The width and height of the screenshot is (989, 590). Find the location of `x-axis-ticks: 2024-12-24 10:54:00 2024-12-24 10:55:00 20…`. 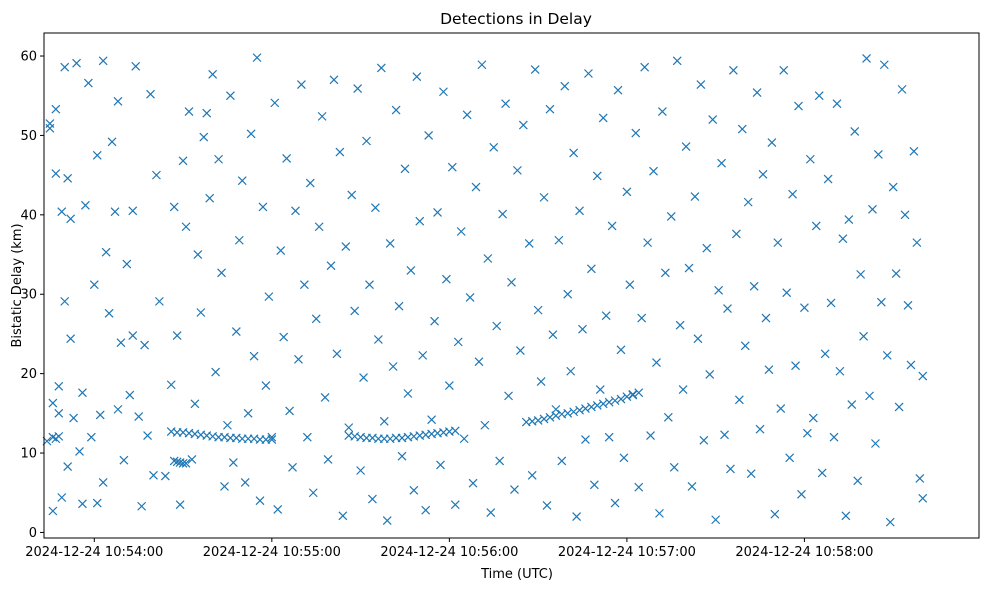

x-axis-ticks: 2024-12-24 10:54:00 2024-12-24 10:55:00 20… is located at coordinates (449, 549).